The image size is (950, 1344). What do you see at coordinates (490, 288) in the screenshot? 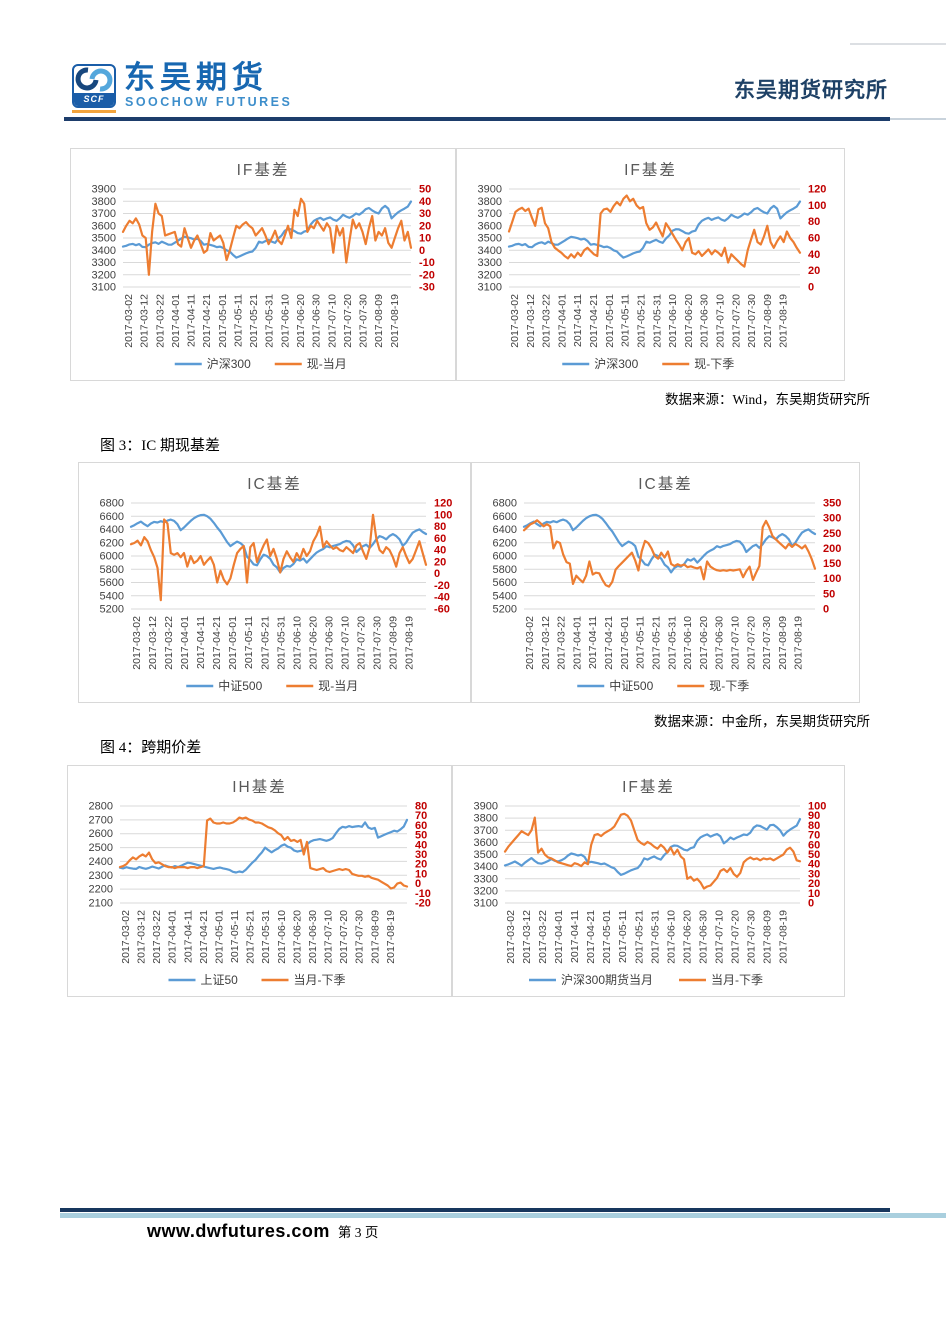
I see `svg-text: 3100` at bounding box center [490, 288].